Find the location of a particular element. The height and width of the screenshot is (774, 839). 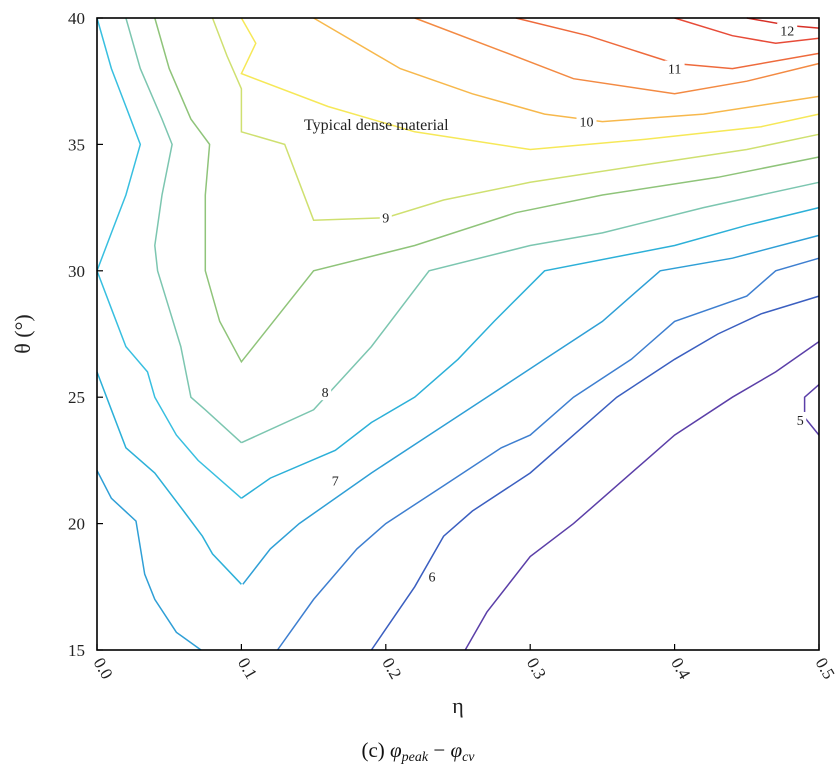

caption-phi-peak: φ is located at coordinates (396, 750).